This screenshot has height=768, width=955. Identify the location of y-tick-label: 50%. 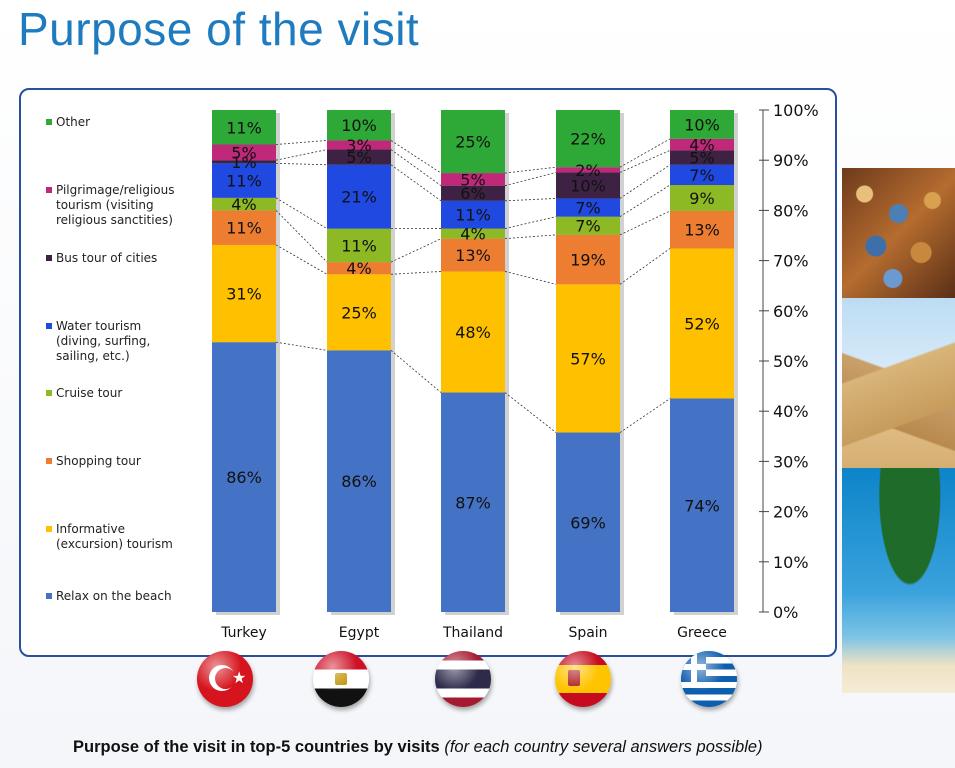
(791, 361).